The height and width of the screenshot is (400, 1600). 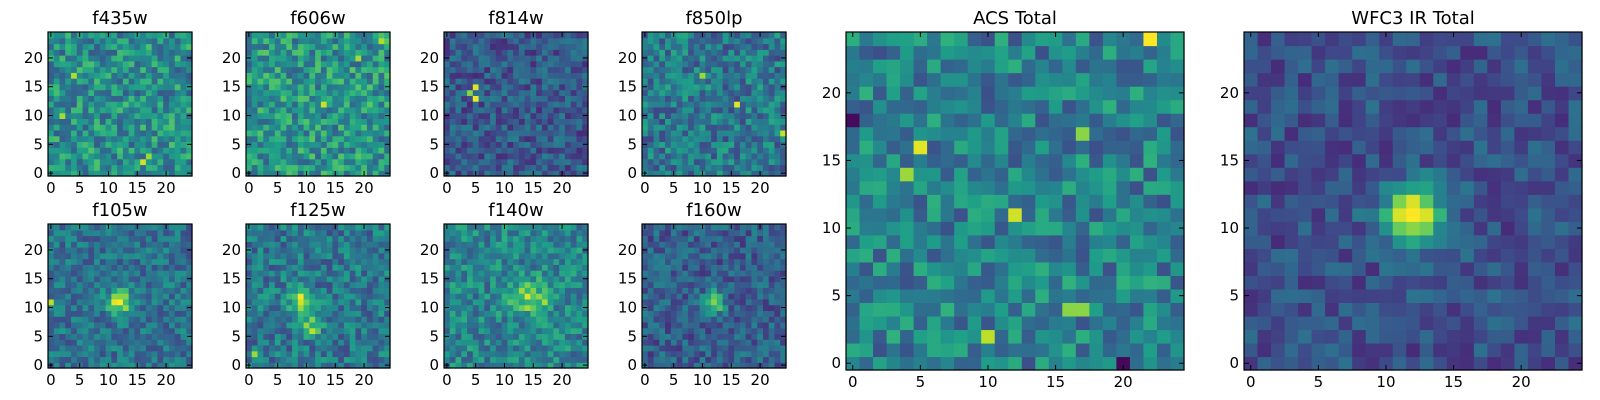 What do you see at coordinates (317, 18) in the screenshot?
I see `panel-title: f606w` at bounding box center [317, 18].